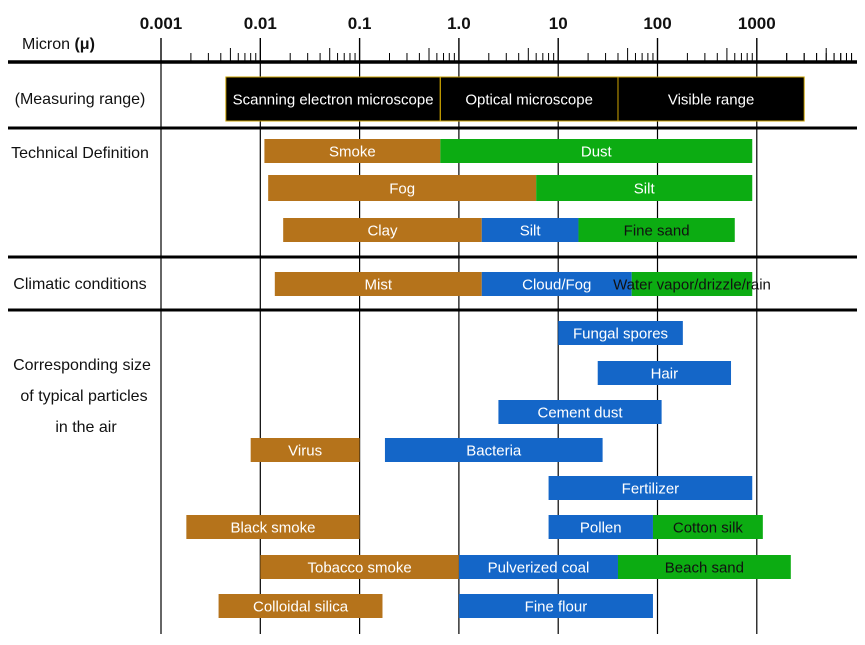 This screenshot has width=865, height=645. Describe the element at coordinates (757, 23) in the screenshot. I see `tick-label: 1000` at that location.